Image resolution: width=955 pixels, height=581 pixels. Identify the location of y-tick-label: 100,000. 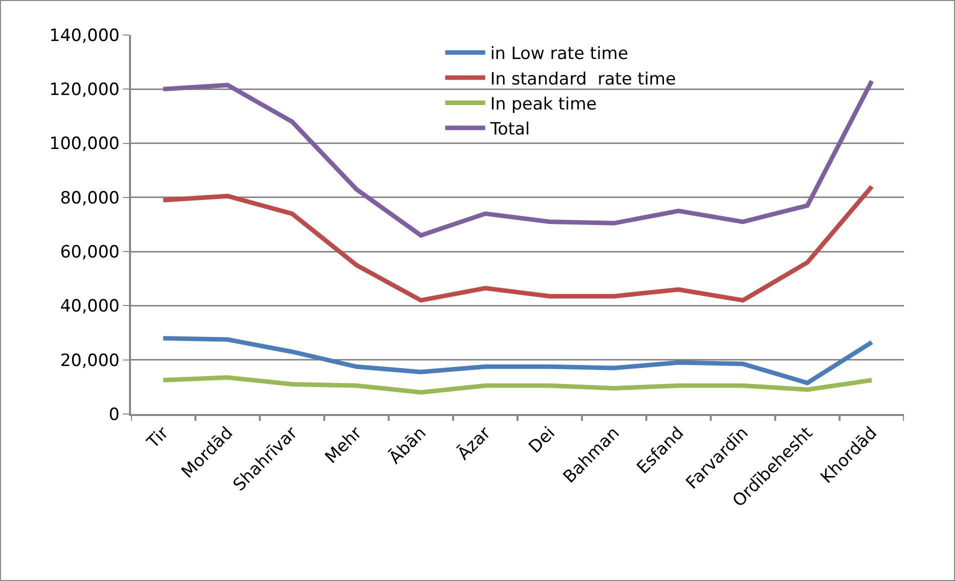
(84, 144).